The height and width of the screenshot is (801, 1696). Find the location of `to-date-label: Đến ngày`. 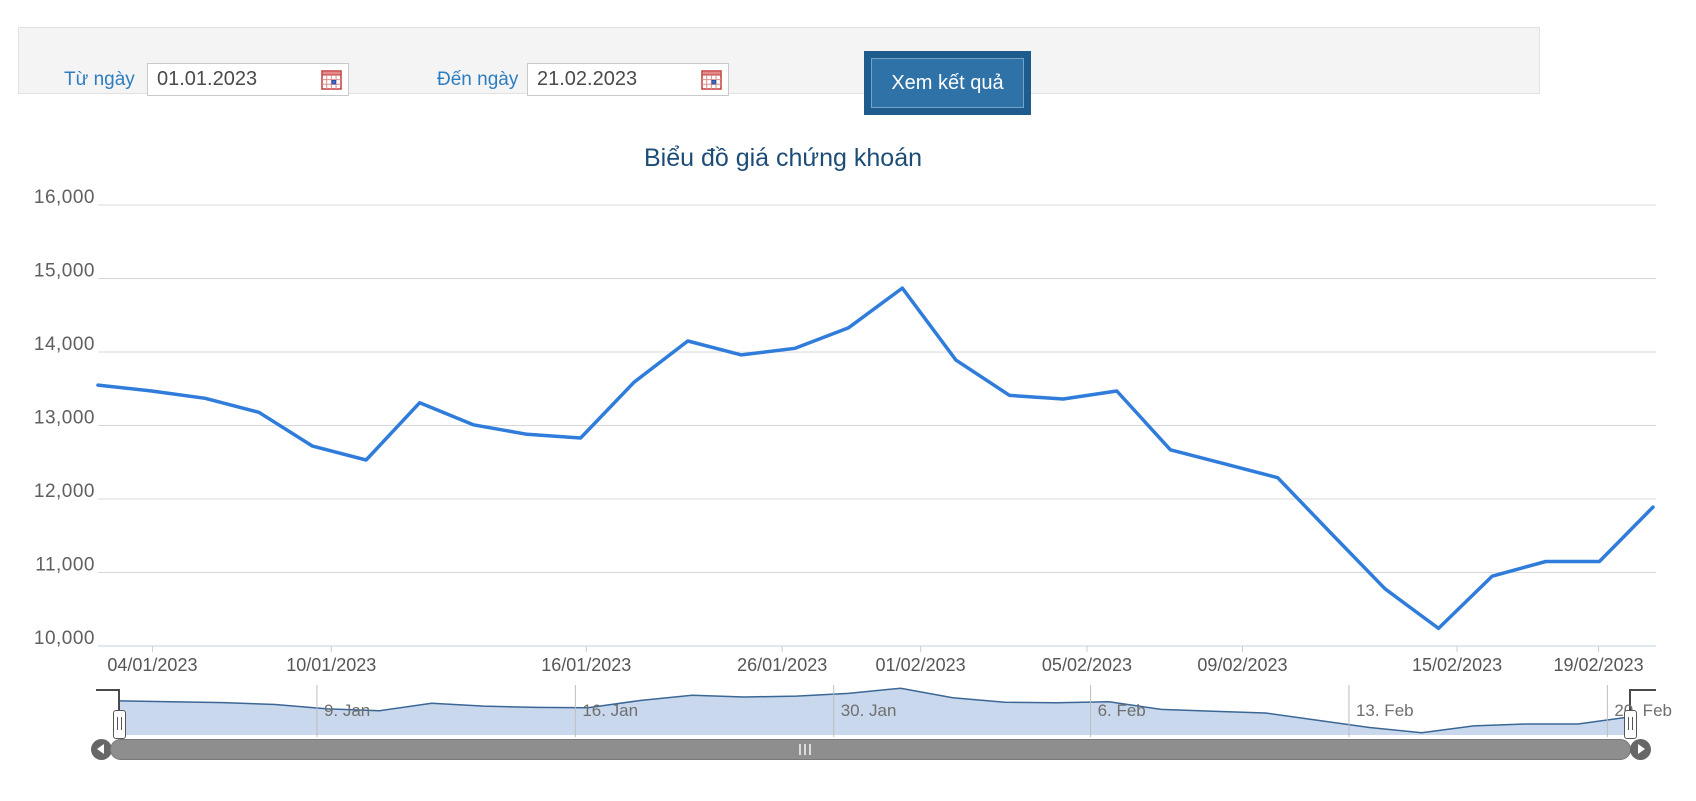

to-date-label: Đến ngày is located at coordinates (478, 79).